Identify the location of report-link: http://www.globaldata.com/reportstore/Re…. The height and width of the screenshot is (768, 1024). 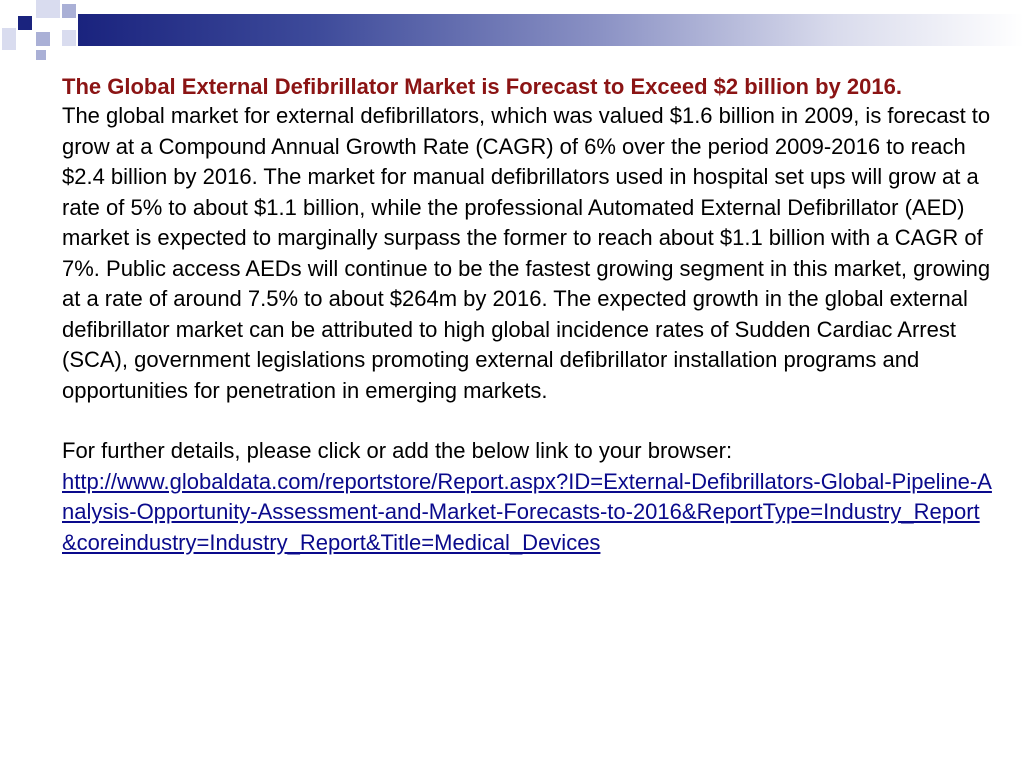
(527, 511).